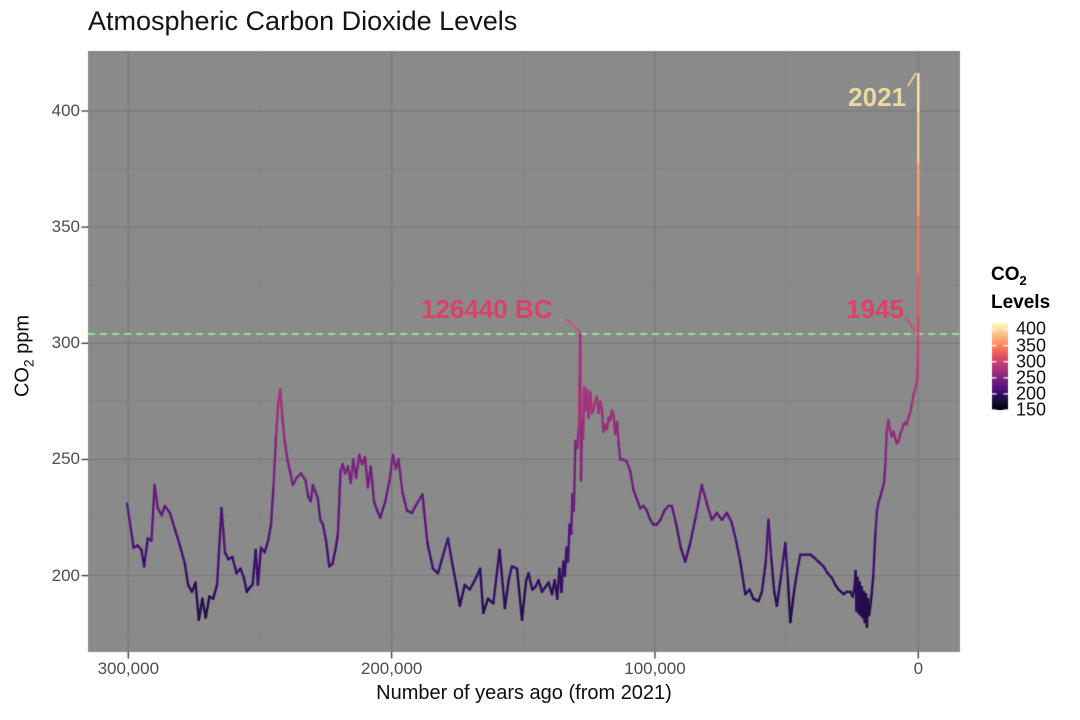 This screenshot has height=720, width=1080. I want to click on legend-title: CO2 Levels, so click(1020, 289).